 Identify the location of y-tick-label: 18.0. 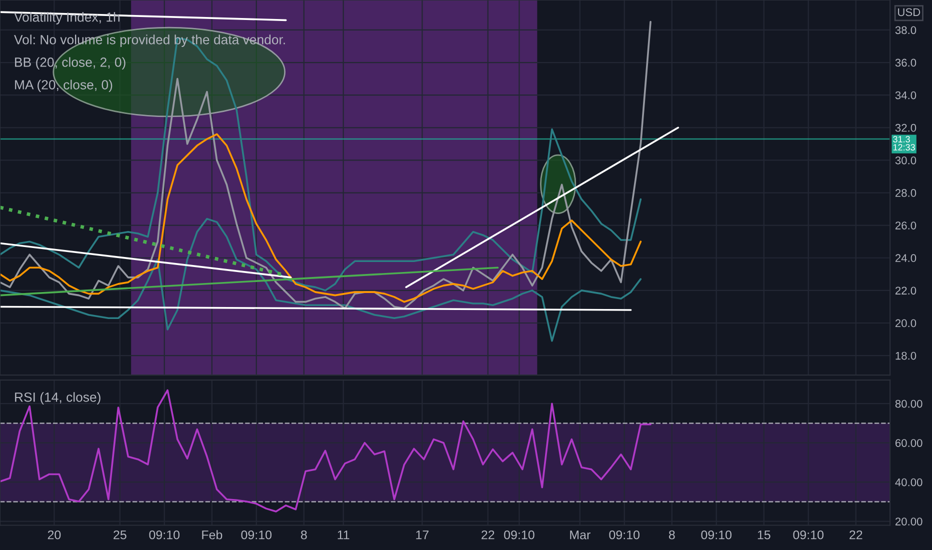
(906, 356).